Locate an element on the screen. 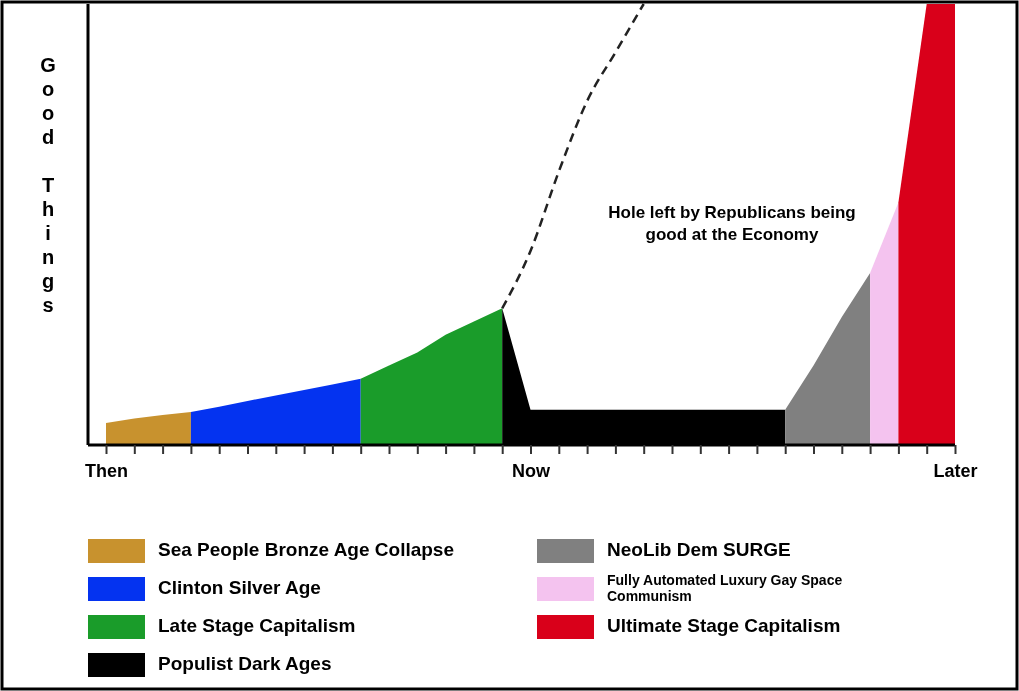 The image size is (1019, 691). legend-label: Clinton Silver Age is located at coordinates (239, 588).